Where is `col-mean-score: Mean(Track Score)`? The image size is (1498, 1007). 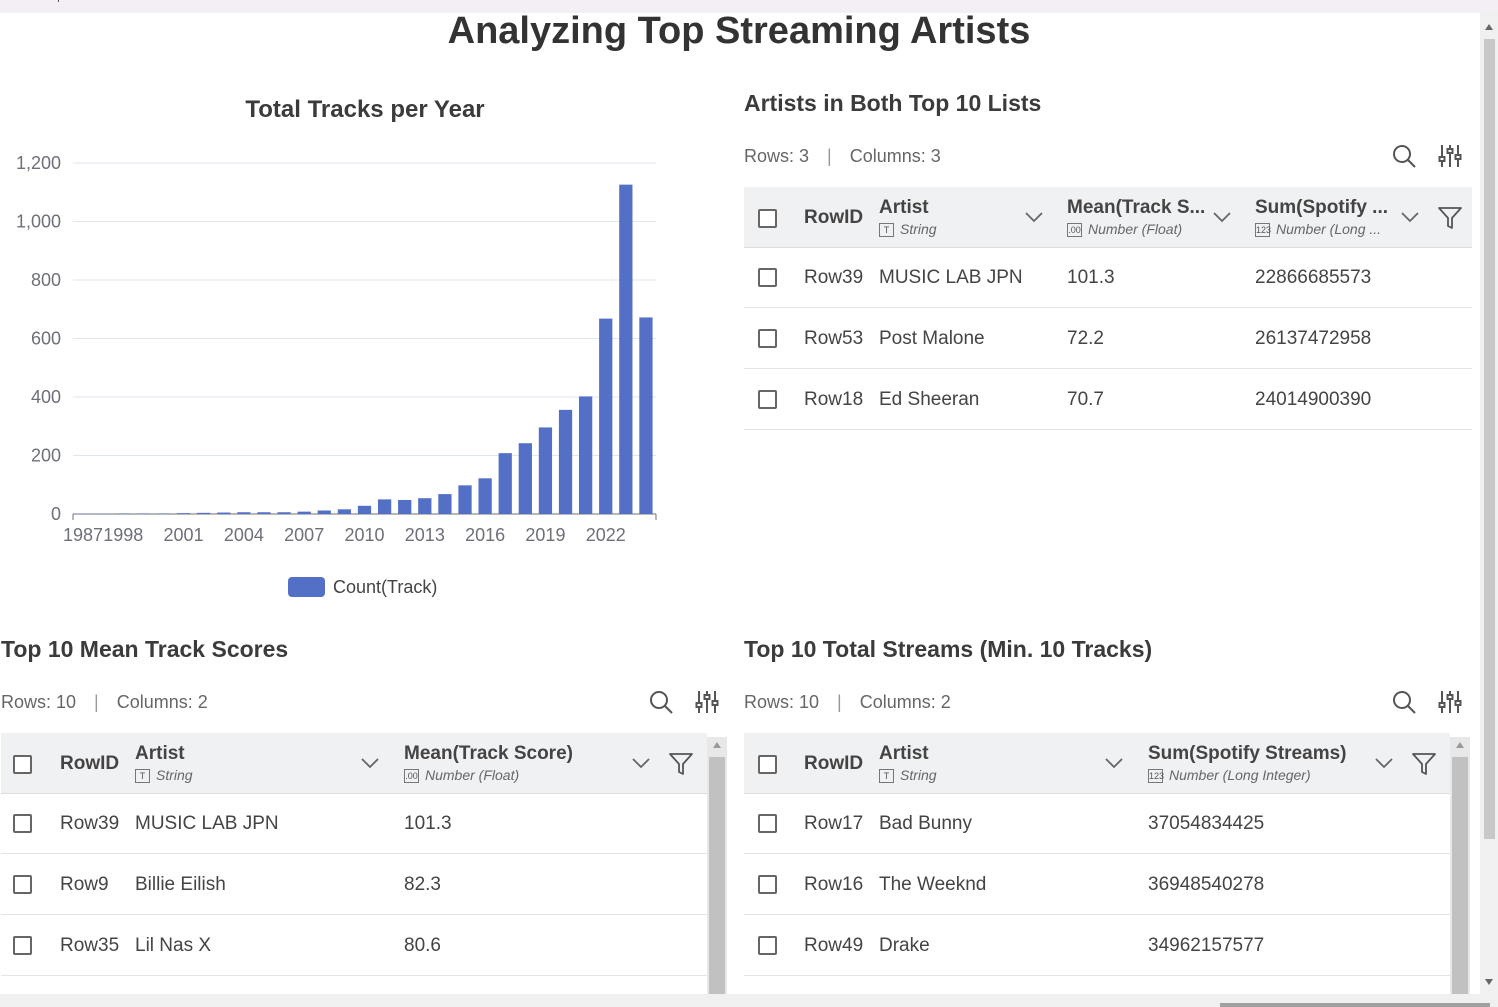
col-mean-score: Mean(Track Score) is located at coordinates (488, 753).